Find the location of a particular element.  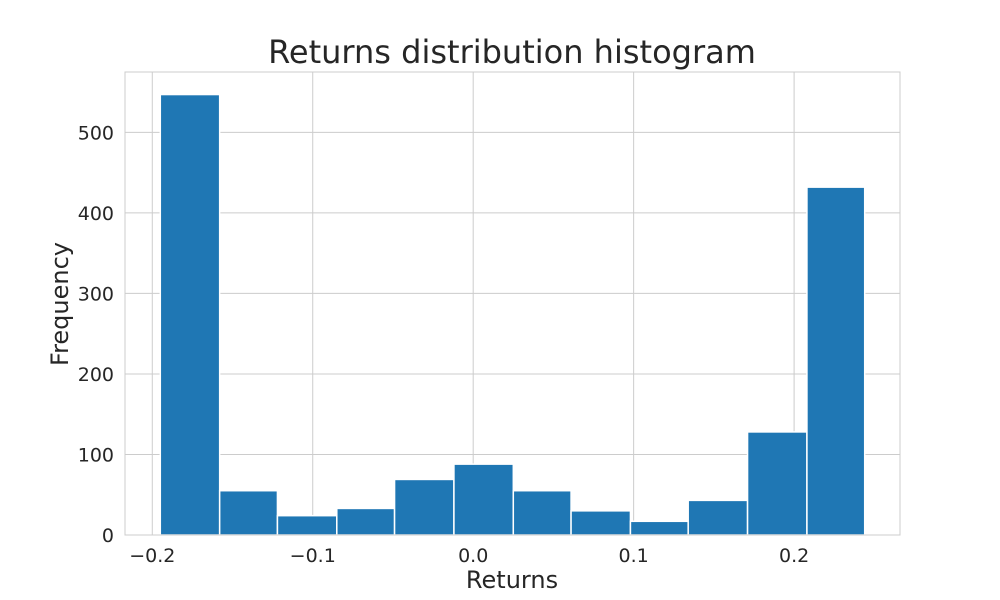

y-tick-label: 100 is located at coordinates (96, 455).